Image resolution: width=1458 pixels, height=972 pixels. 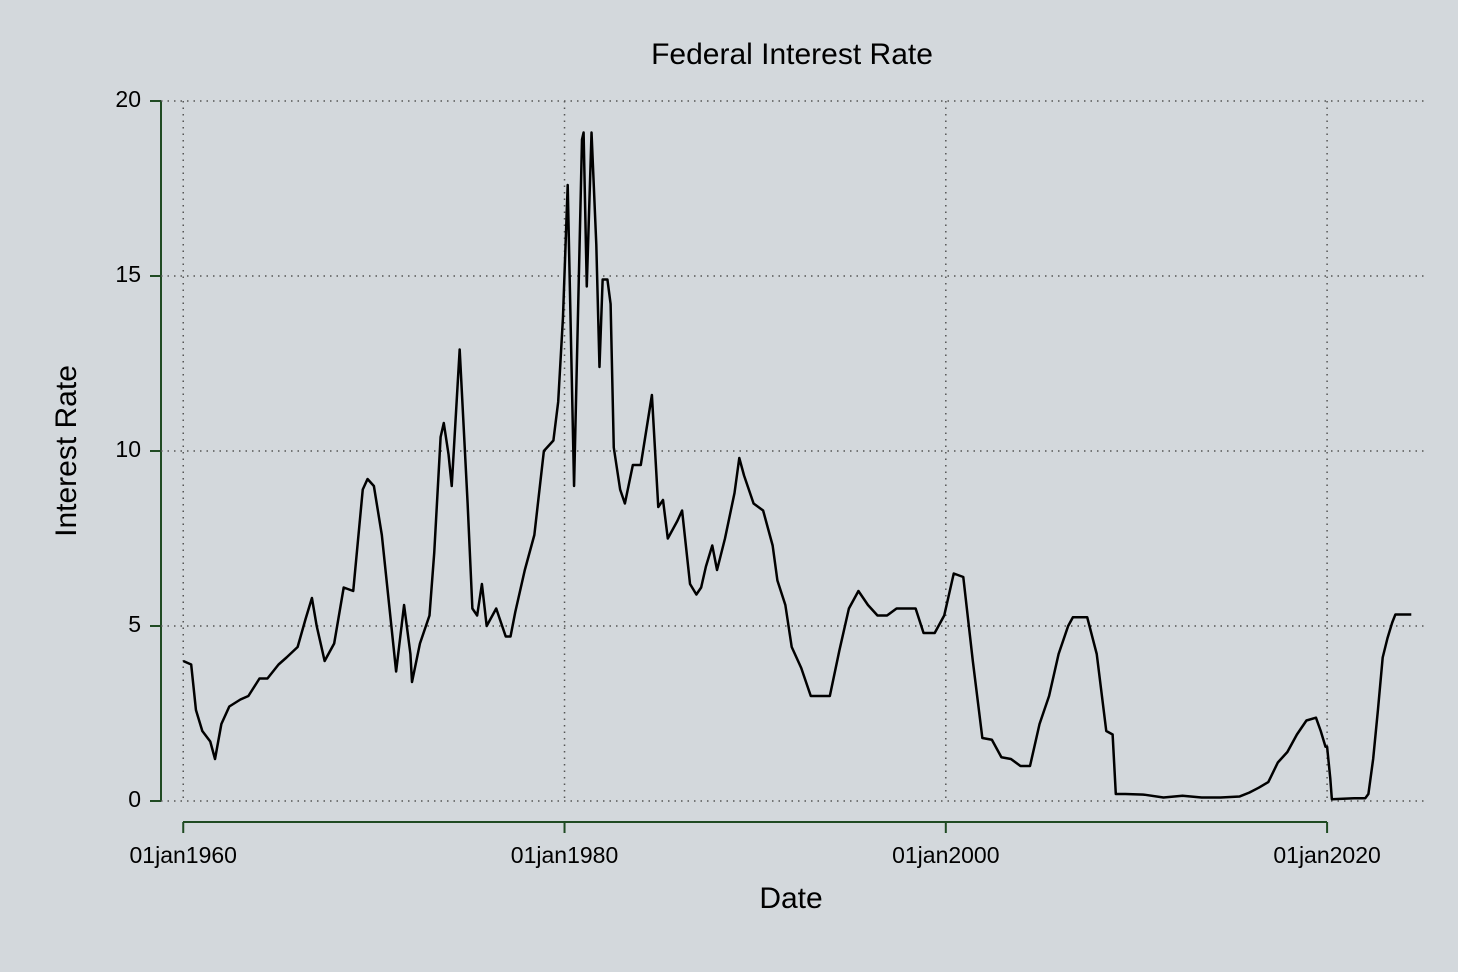 What do you see at coordinates (564, 855) in the screenshot?
I see `x-tick-label: 01jan1980` at bounding box center [564, 855].